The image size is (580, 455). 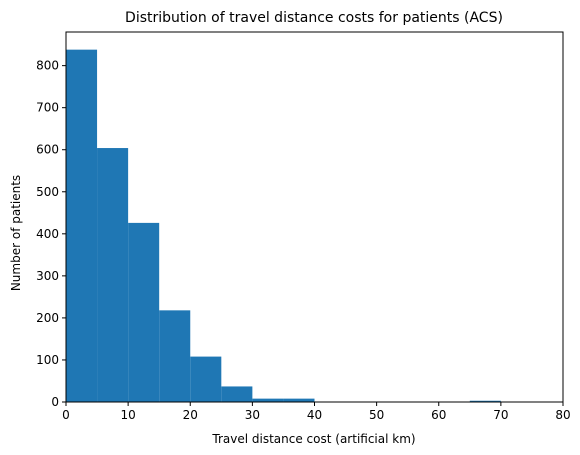 What do you see at coordinates (314, 415) in the screenshot?
I see `x-tick-label: 40` at bounding box center [314, 415].